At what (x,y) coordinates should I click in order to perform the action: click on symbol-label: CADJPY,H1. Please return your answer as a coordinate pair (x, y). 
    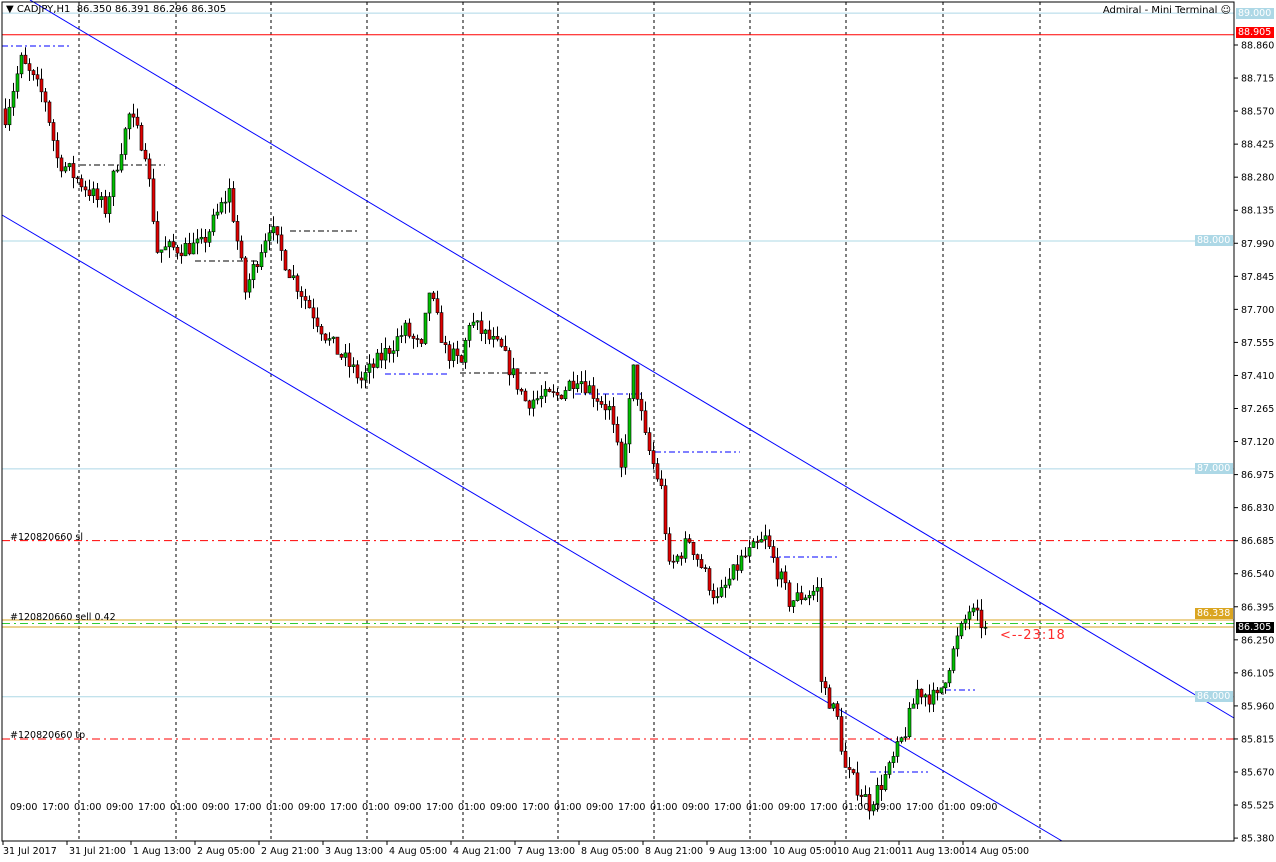
    Looking at the image, I should click on (43, 9).